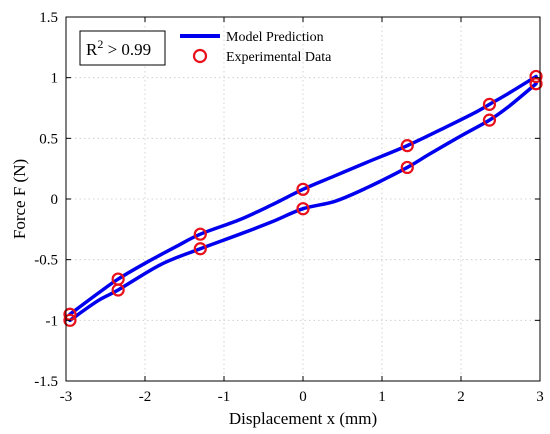 Image resolution: width=550 pixels, height=434 pixels. Describe the element at coordinates (303, 418) in the screenshot. I see `x-axis-title: Displacement x (mm)` at that location.